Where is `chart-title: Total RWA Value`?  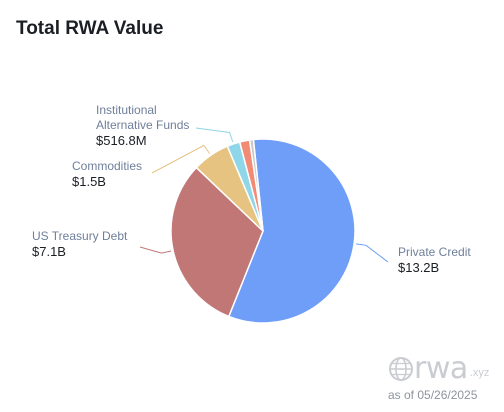 chart-title: Total RWA Value is located at coordinates (90, 28).